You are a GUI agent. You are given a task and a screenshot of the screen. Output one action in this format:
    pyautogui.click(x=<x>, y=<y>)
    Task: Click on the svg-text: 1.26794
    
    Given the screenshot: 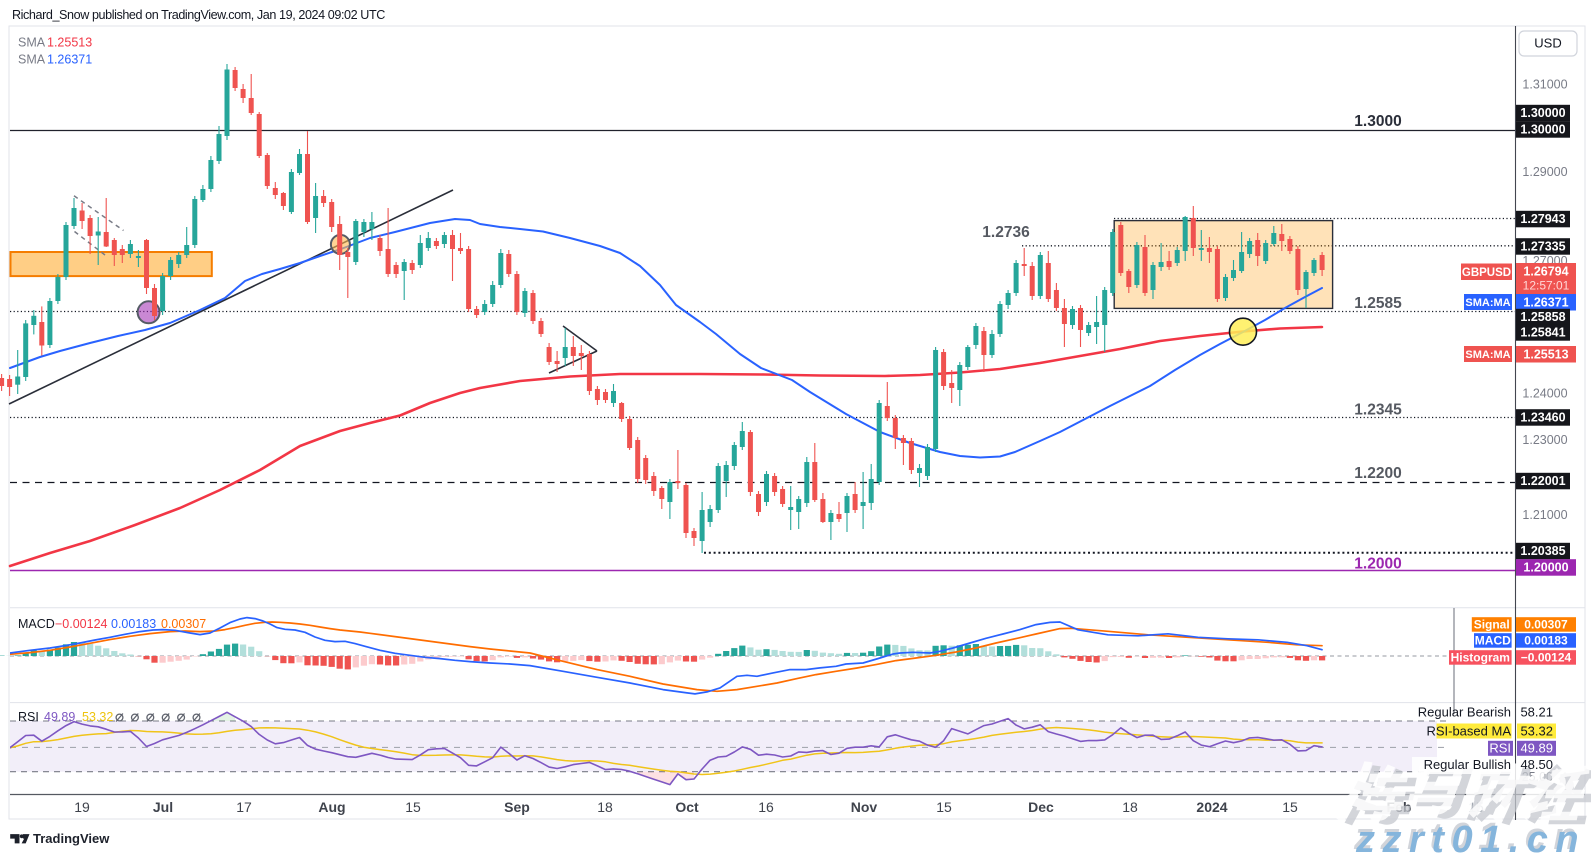 What is the action you would take?
    pyautogui.click(x=1545, y=272)
    